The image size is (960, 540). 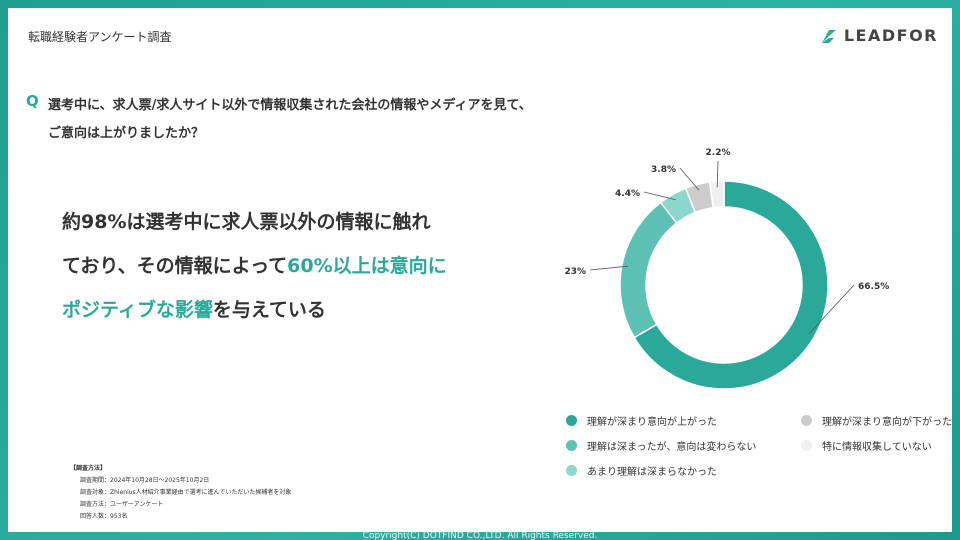 I want to click on legend-item: 理解は深まったが、意向は変わらない, so click(x=661, y=445).